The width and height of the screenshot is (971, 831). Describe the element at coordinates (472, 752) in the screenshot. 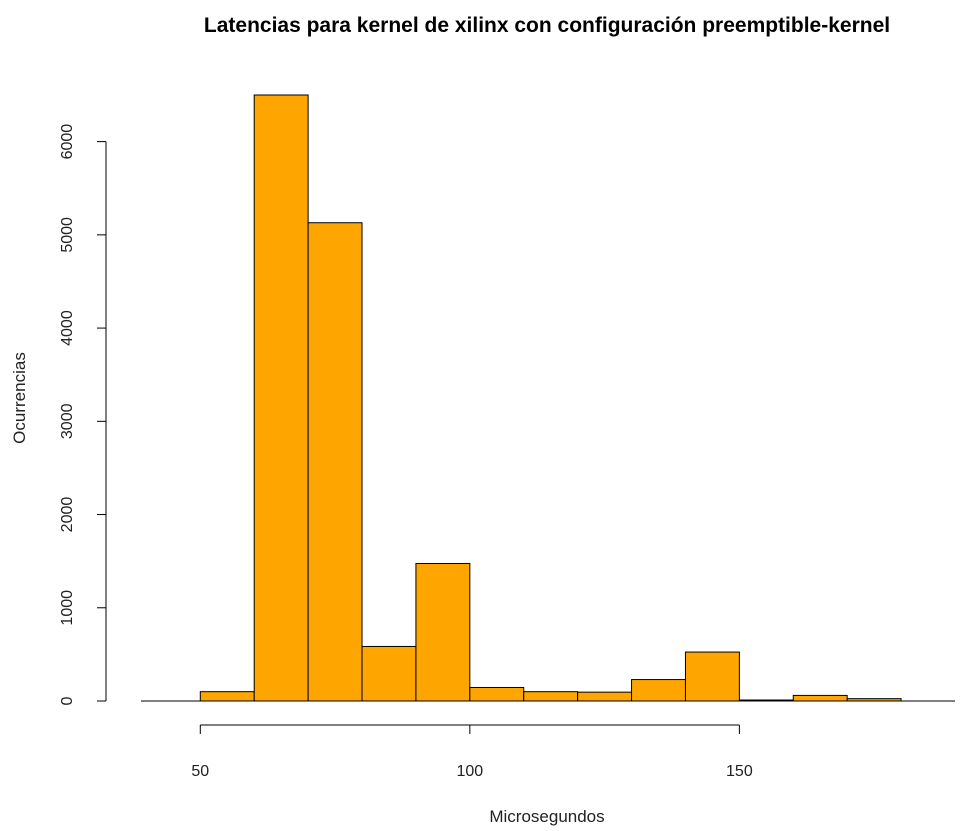

I see `x-axis: 50 100 150` at that location.